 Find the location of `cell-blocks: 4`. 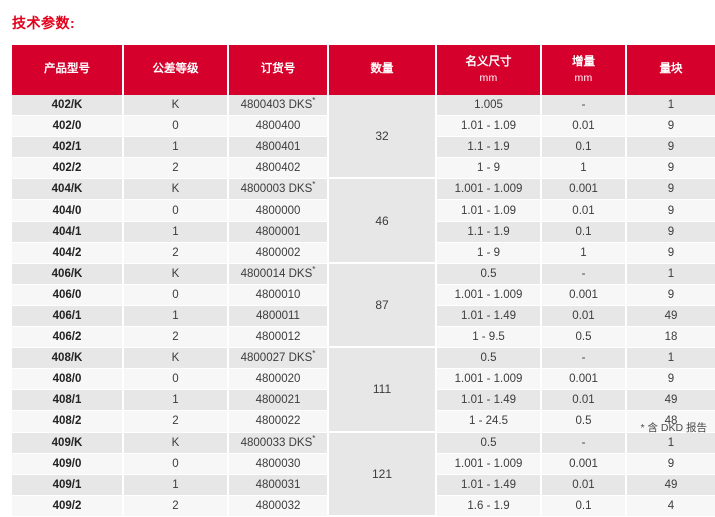

cell-blocks: 4 is located at coordinates (671, 506).